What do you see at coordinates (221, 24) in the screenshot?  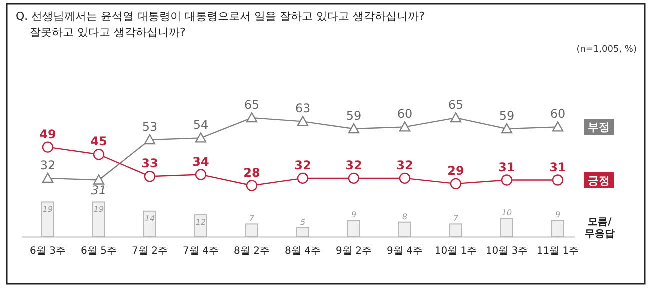 I see `chart-title: Q. 선생님께서는 윤석열 대통령이 대통령으로서 일을 잘하고 있다고 생각하십니까? 잘못하고 있다고 생각하십니까?` at bounding box center [221, 24].